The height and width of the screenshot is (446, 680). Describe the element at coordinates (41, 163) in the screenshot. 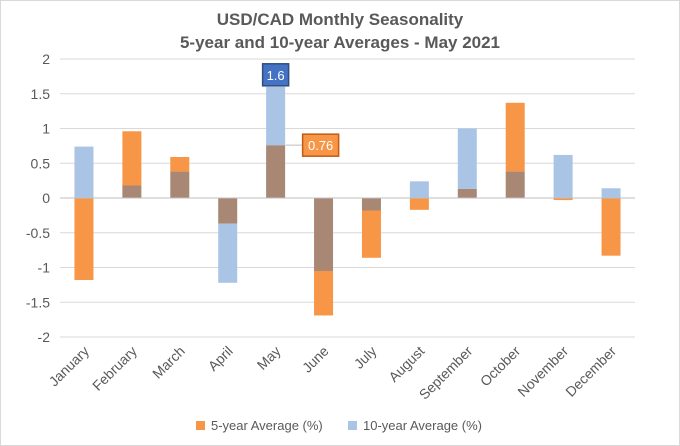

I see `y-tick-label-3: 0.5` at that location.